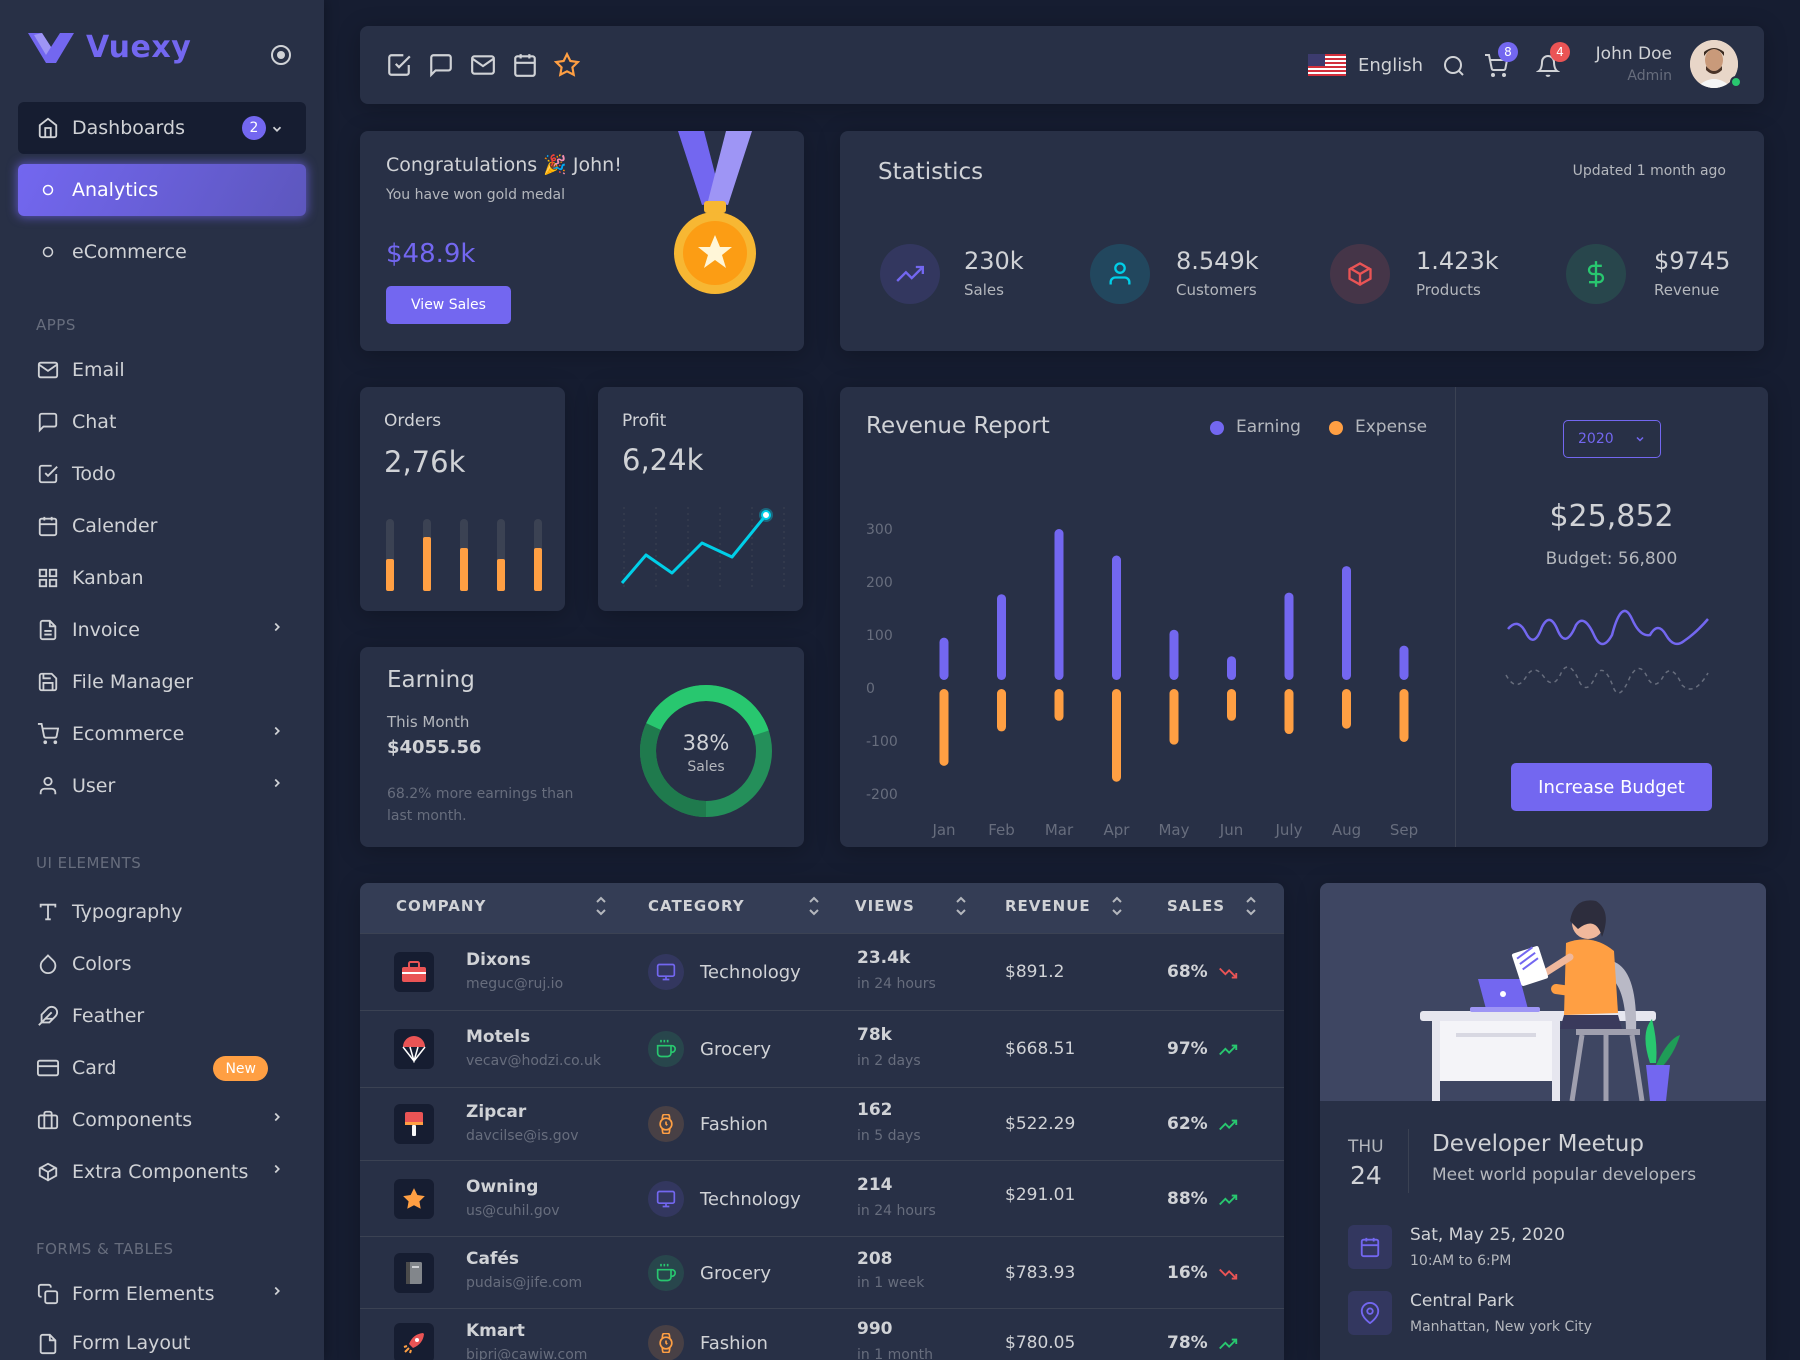 The image size is (1800, 1360). I want to click on views-period: in 24 hours, so click(896, 1211).